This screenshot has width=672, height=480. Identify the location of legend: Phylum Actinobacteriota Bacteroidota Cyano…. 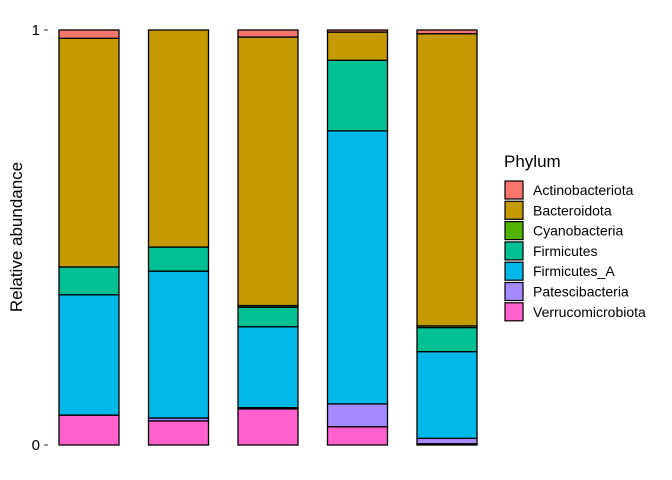
(575, 237).